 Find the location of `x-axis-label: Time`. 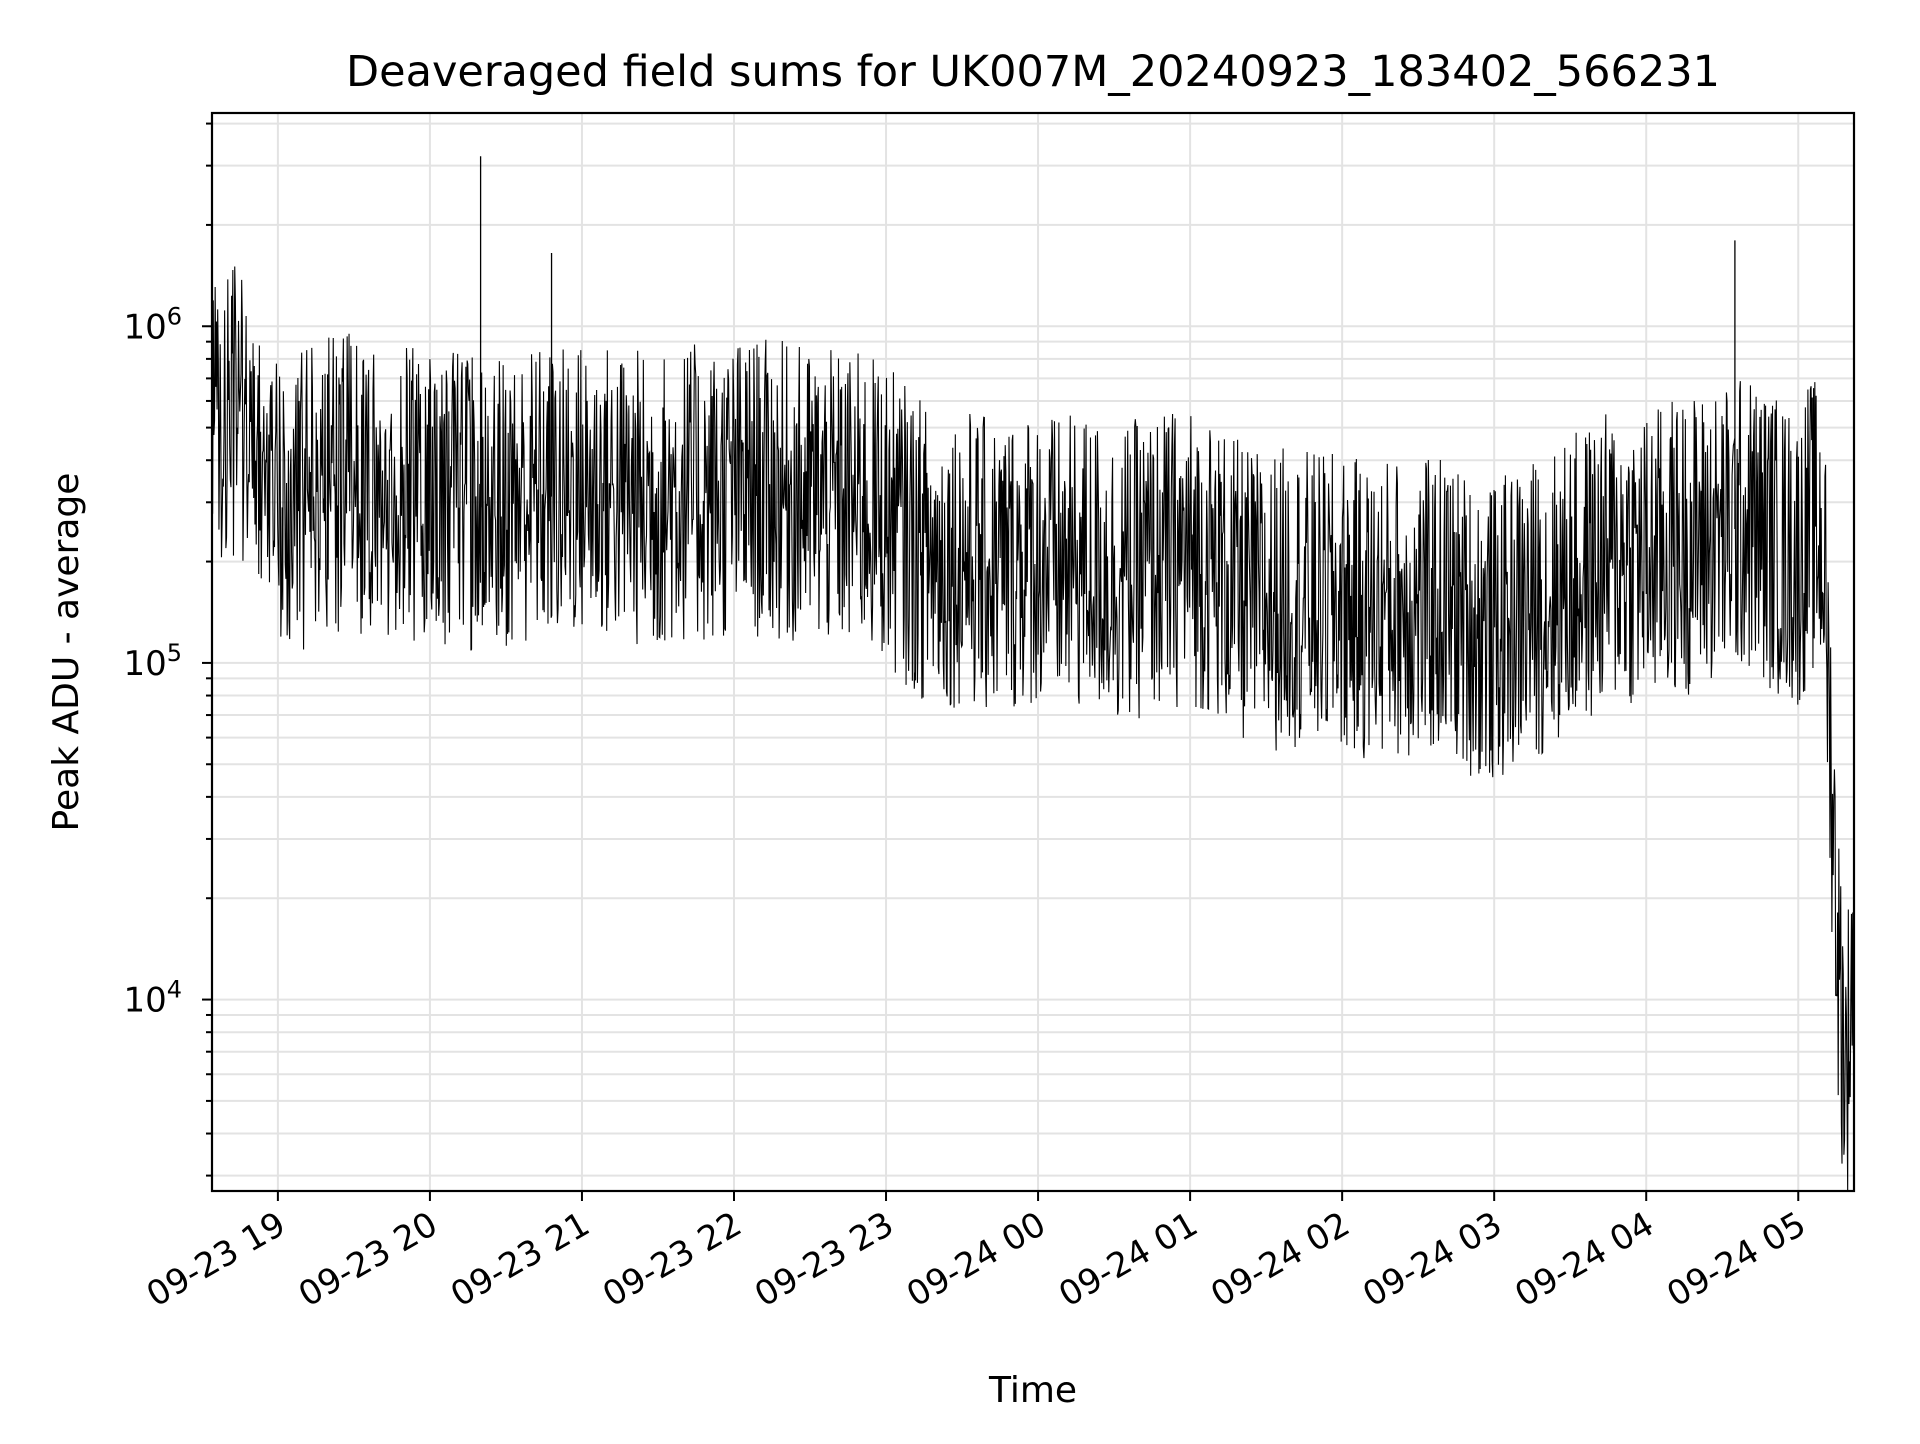

x-axis-label: Time is located at coordinates (1032, 1390).